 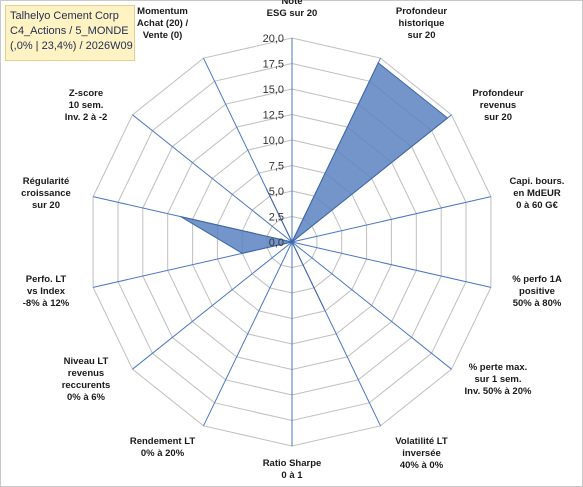 What do you see at coordinates (276, 192) in the screenshot?
I see `tick-label: 5,0` at bounding box center [276, 192].